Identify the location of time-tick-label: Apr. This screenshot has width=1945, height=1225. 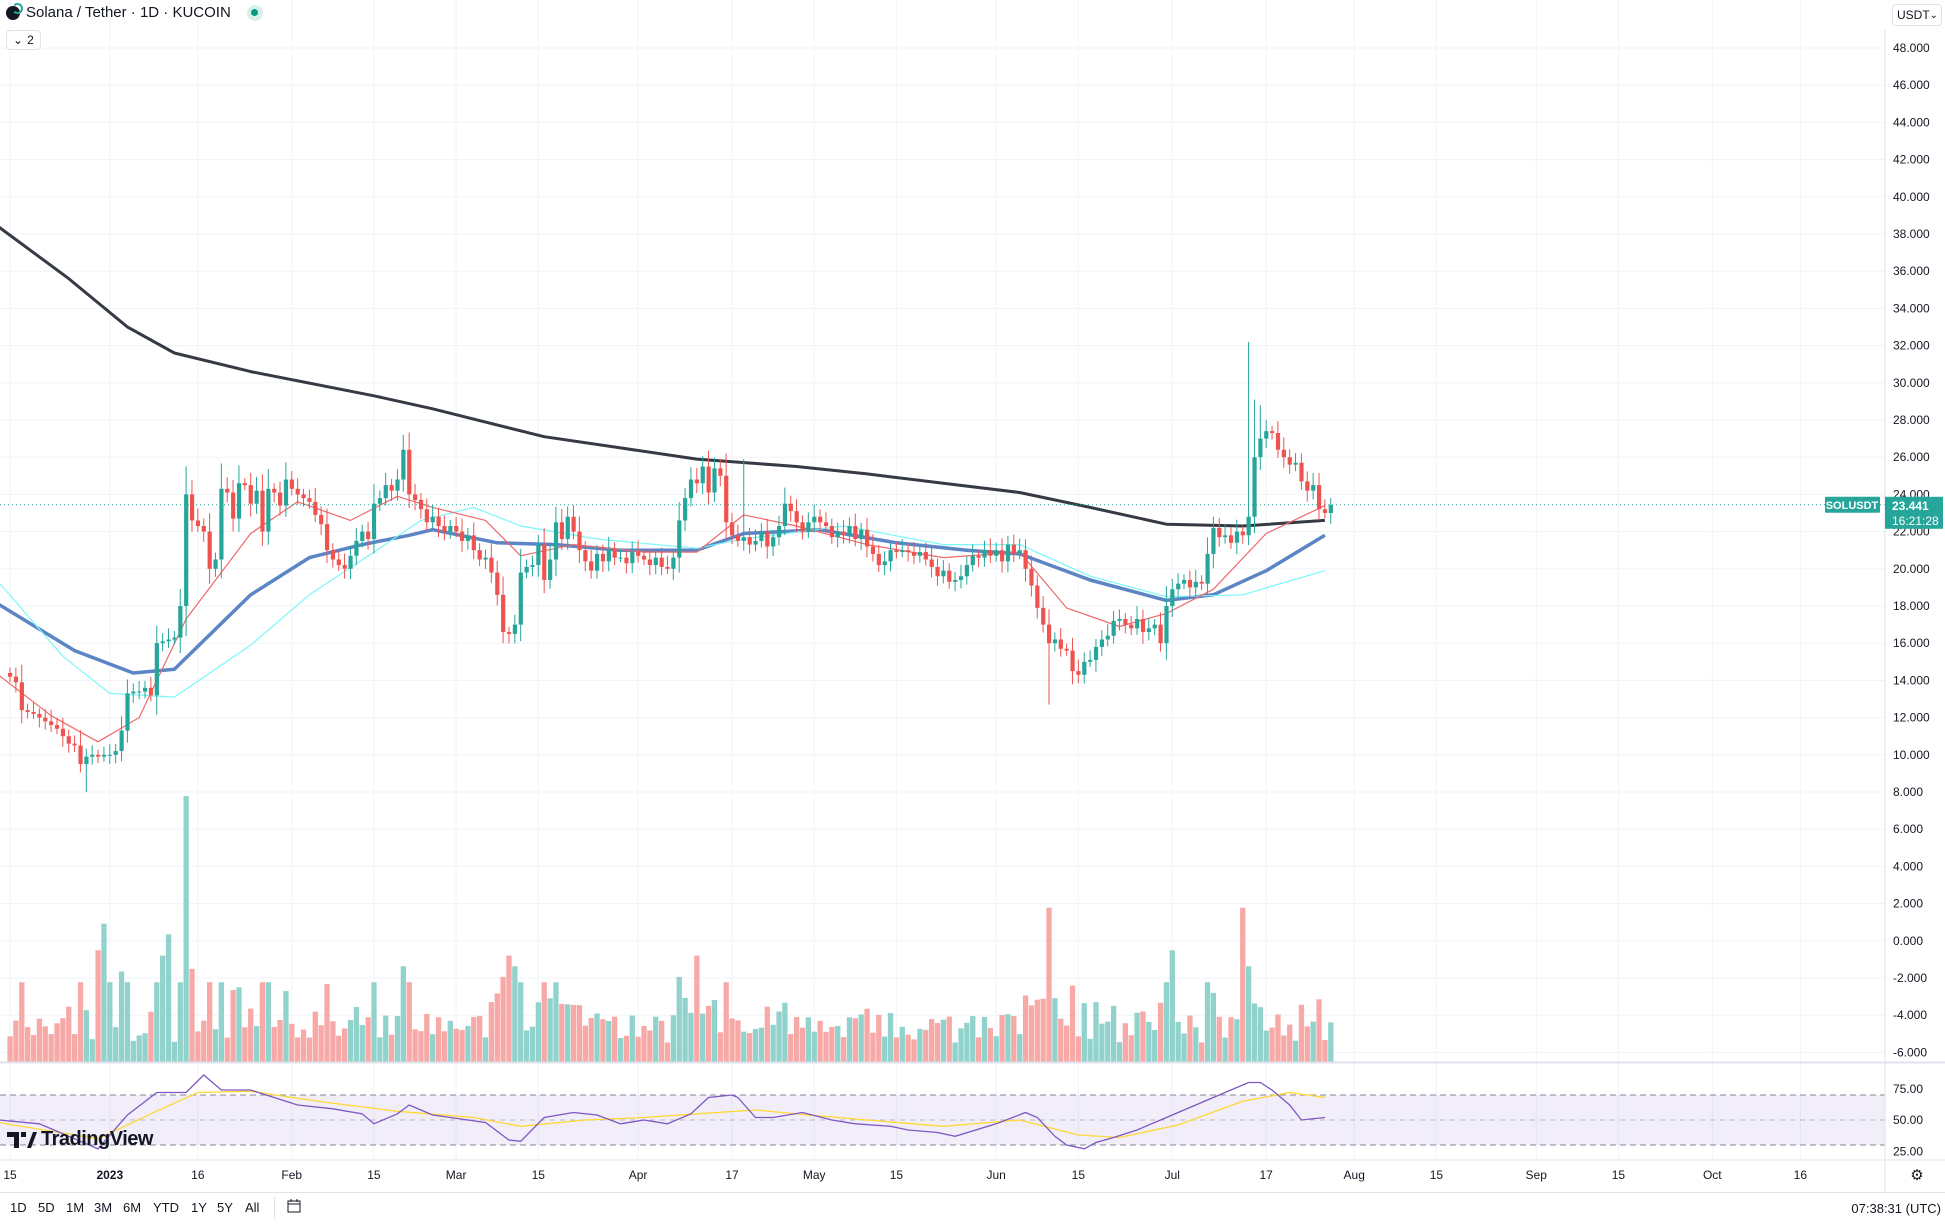
(638, 1175).